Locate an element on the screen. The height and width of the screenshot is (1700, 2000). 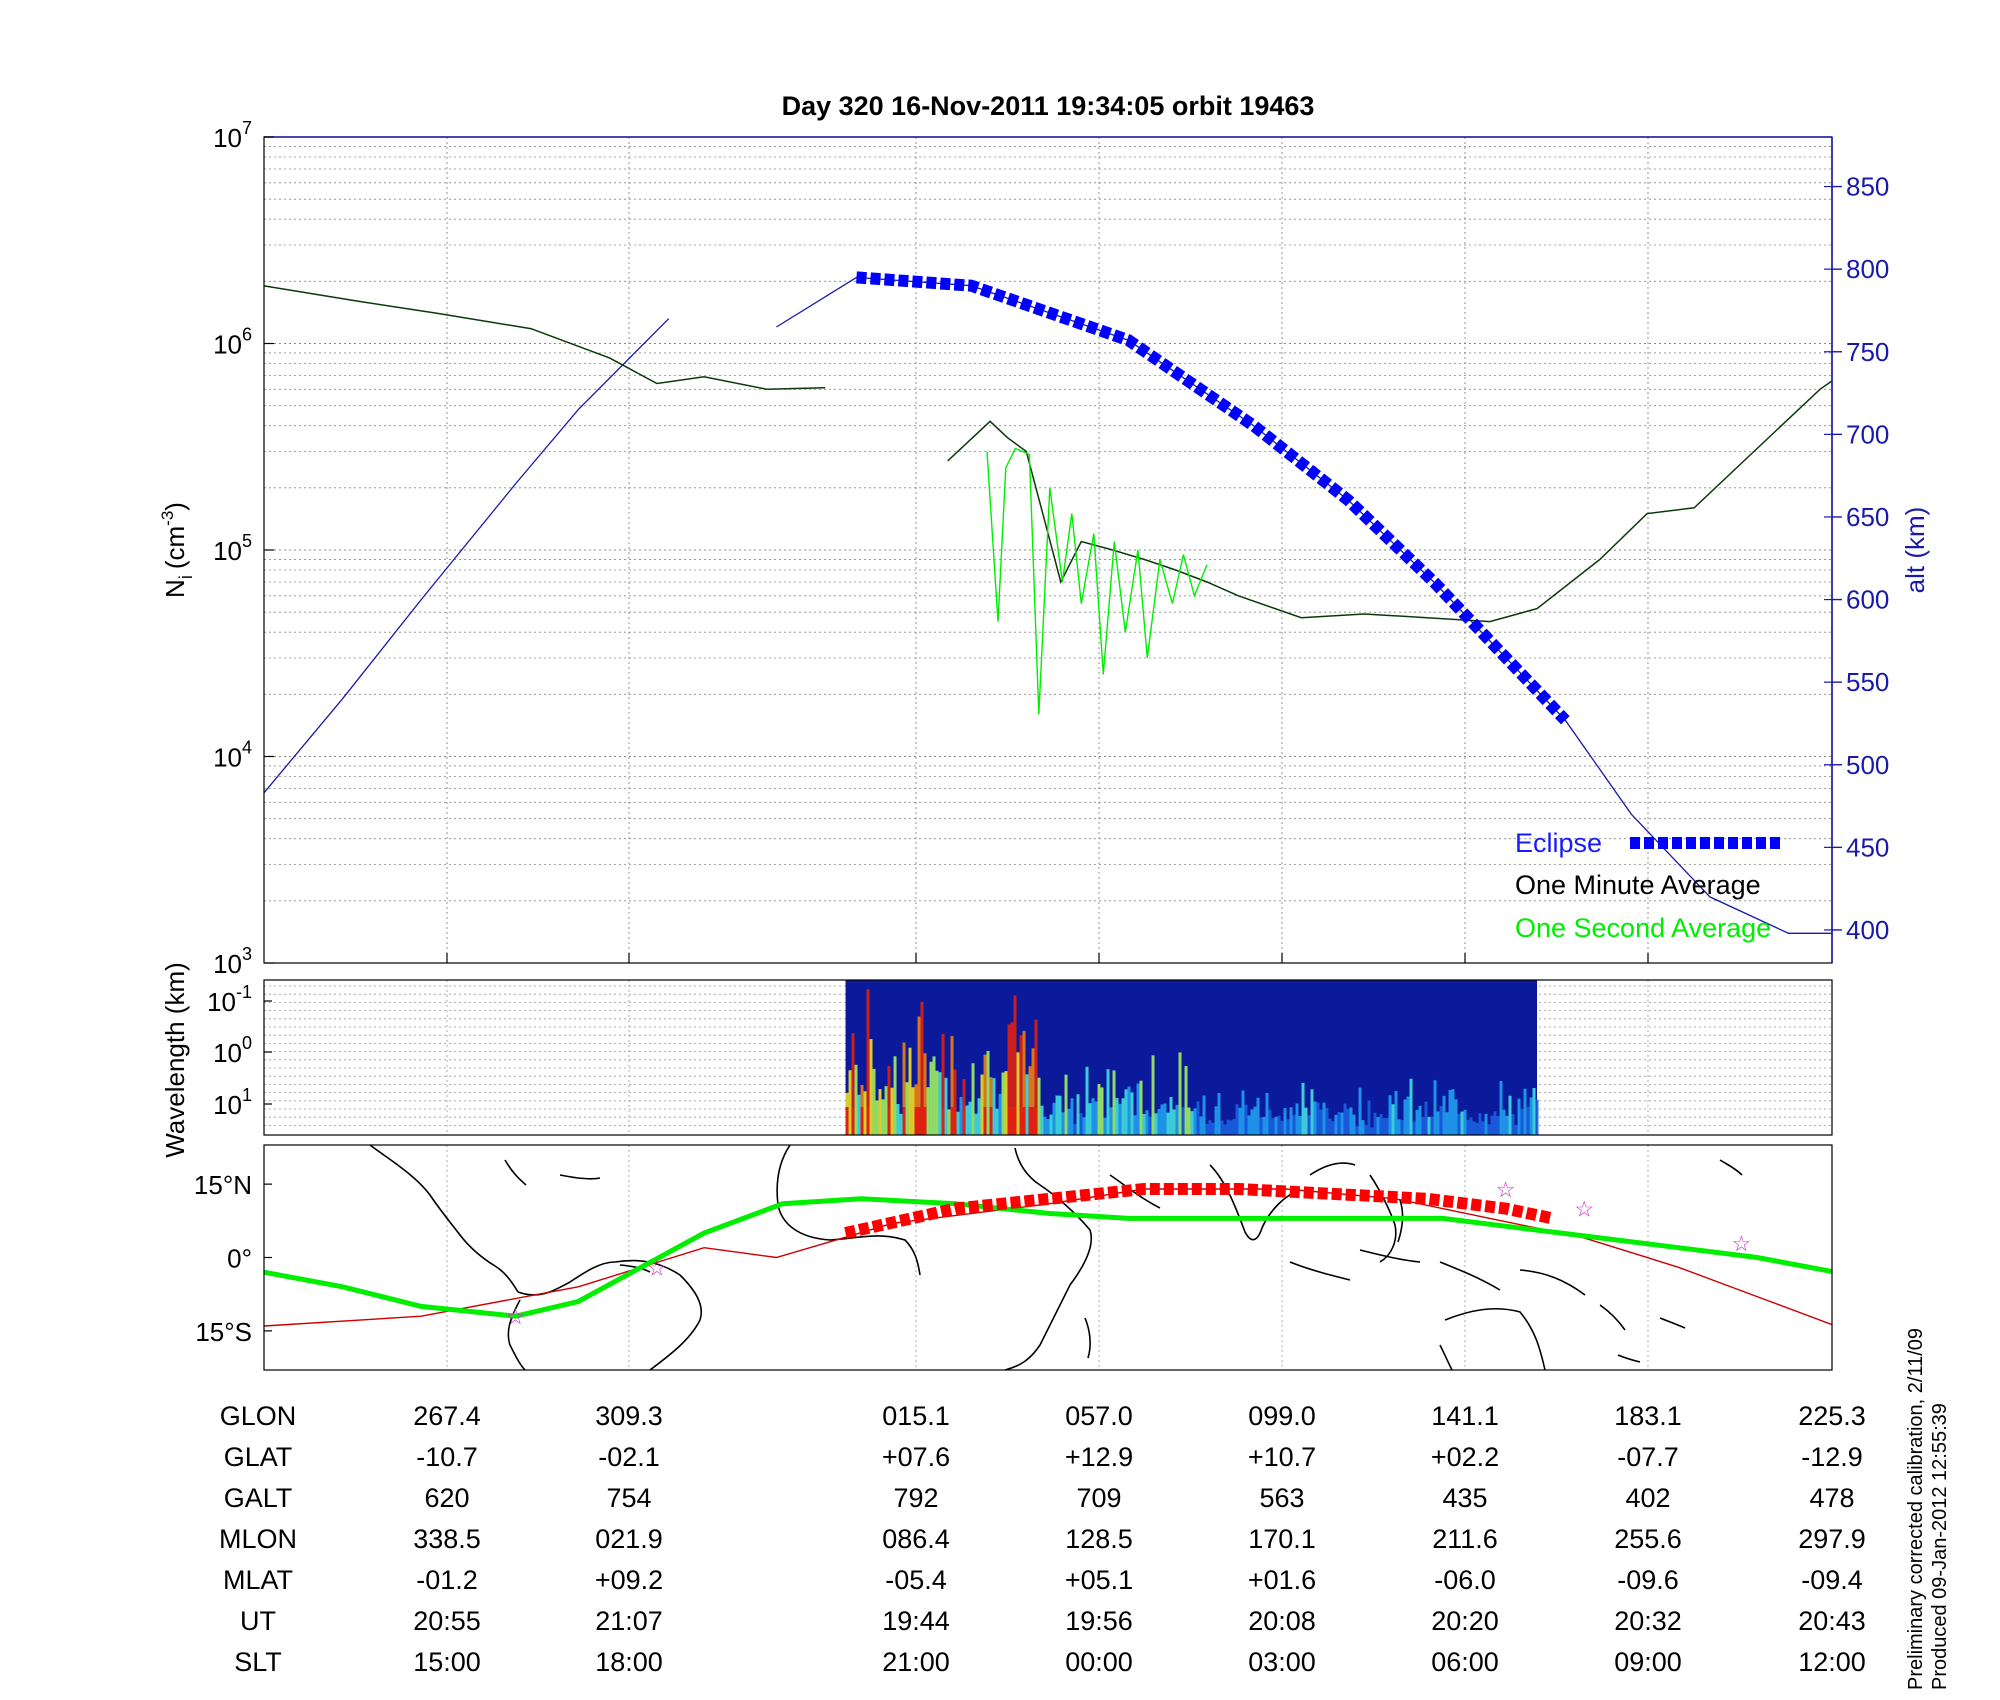
table-row-label: MLAT is located at coordinates (258, 1580).